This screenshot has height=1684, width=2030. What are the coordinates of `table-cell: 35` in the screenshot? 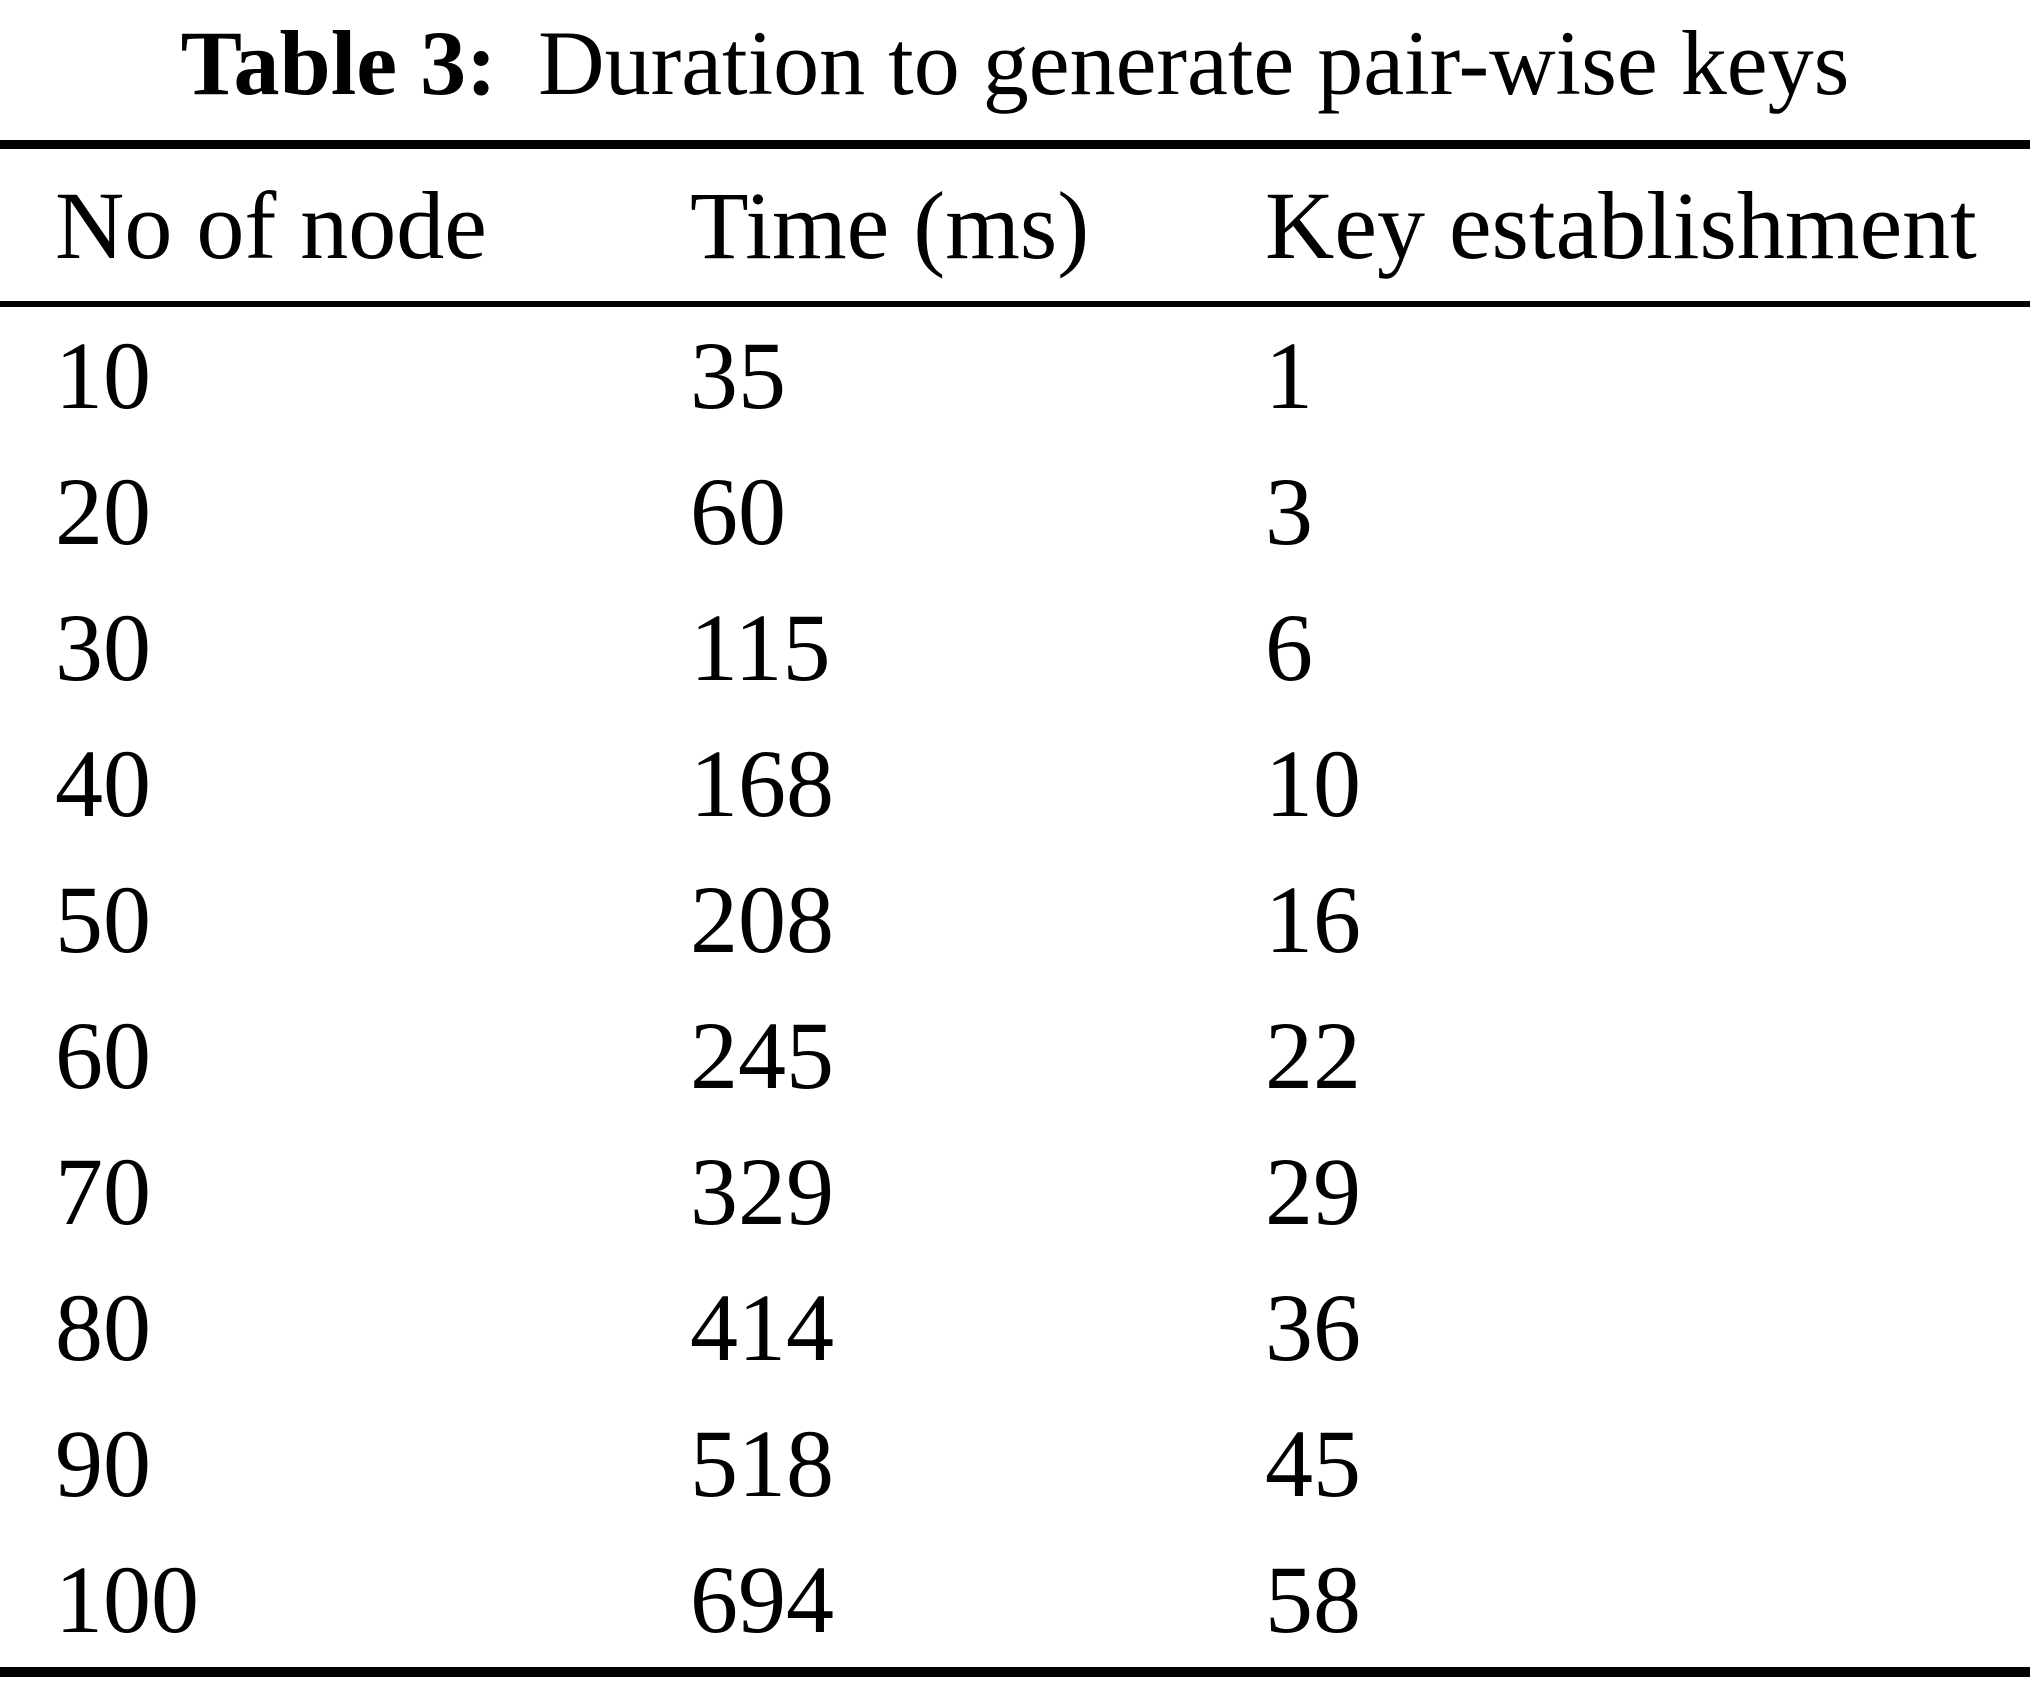 It's located at (738, 375).